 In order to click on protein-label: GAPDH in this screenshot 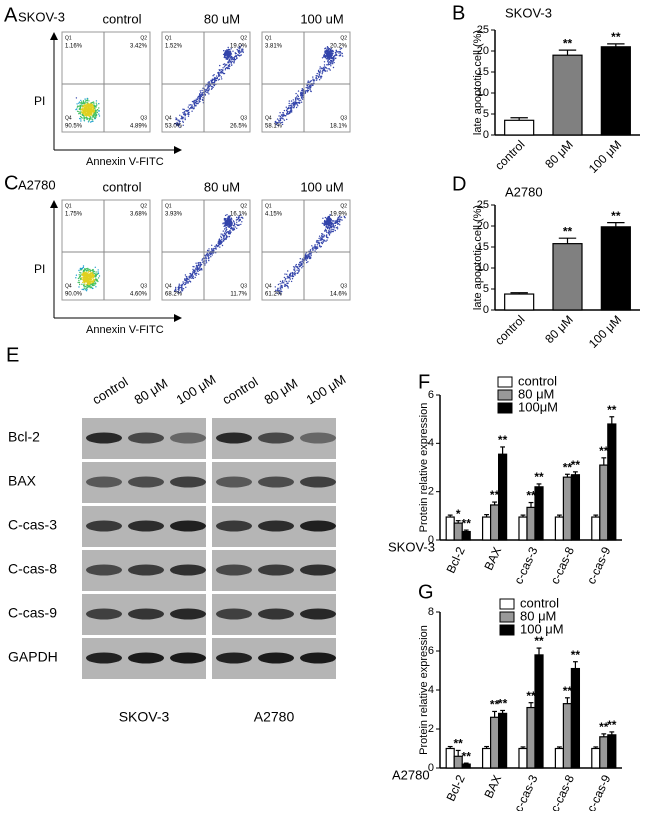, I will do `click(33, 657)`.